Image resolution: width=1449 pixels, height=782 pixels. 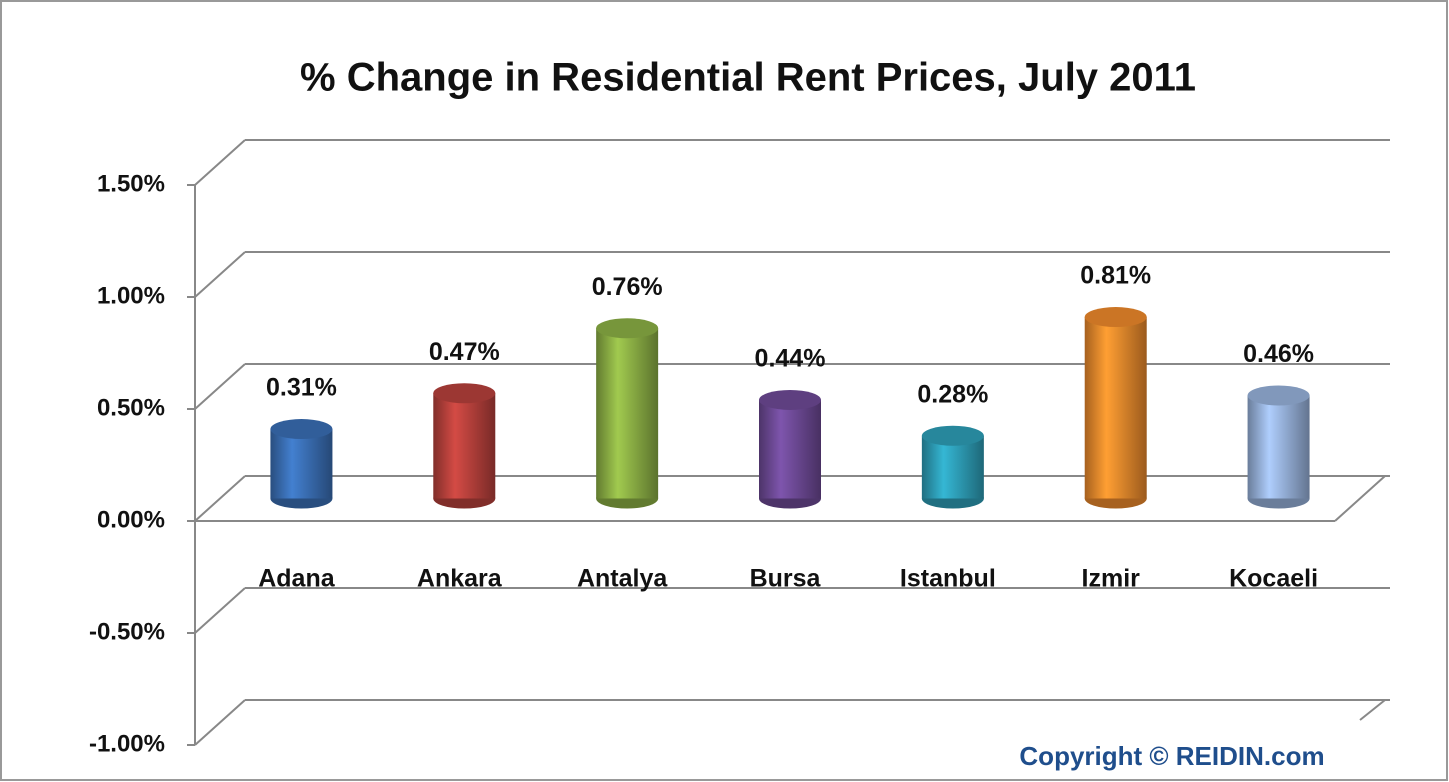 I want to click on value-label: 0.31%, so click(x=301, y=388).